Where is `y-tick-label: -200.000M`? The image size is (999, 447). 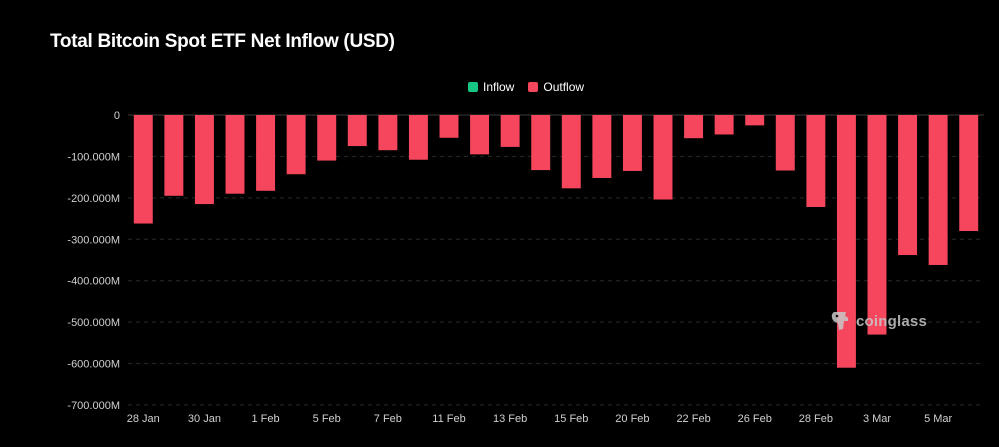
y-tick-label: -200.000M is located at coordinates (93, 199).